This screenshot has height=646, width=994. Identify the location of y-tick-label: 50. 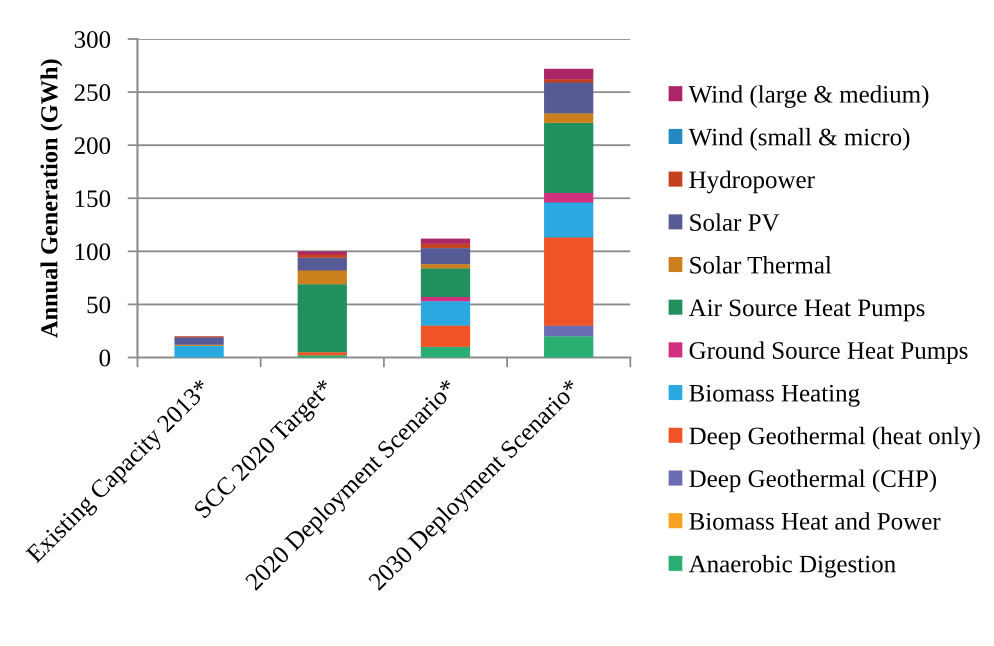
(99, 305).